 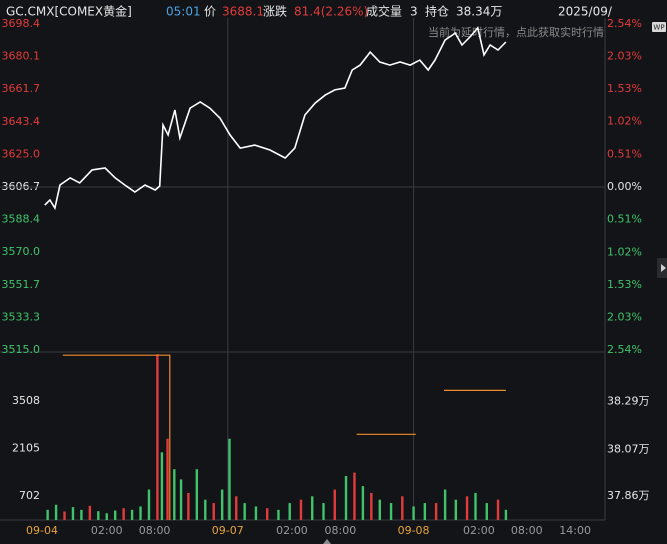 I want to click on volume-tick-label: 2105, so click(x=26, y=448).